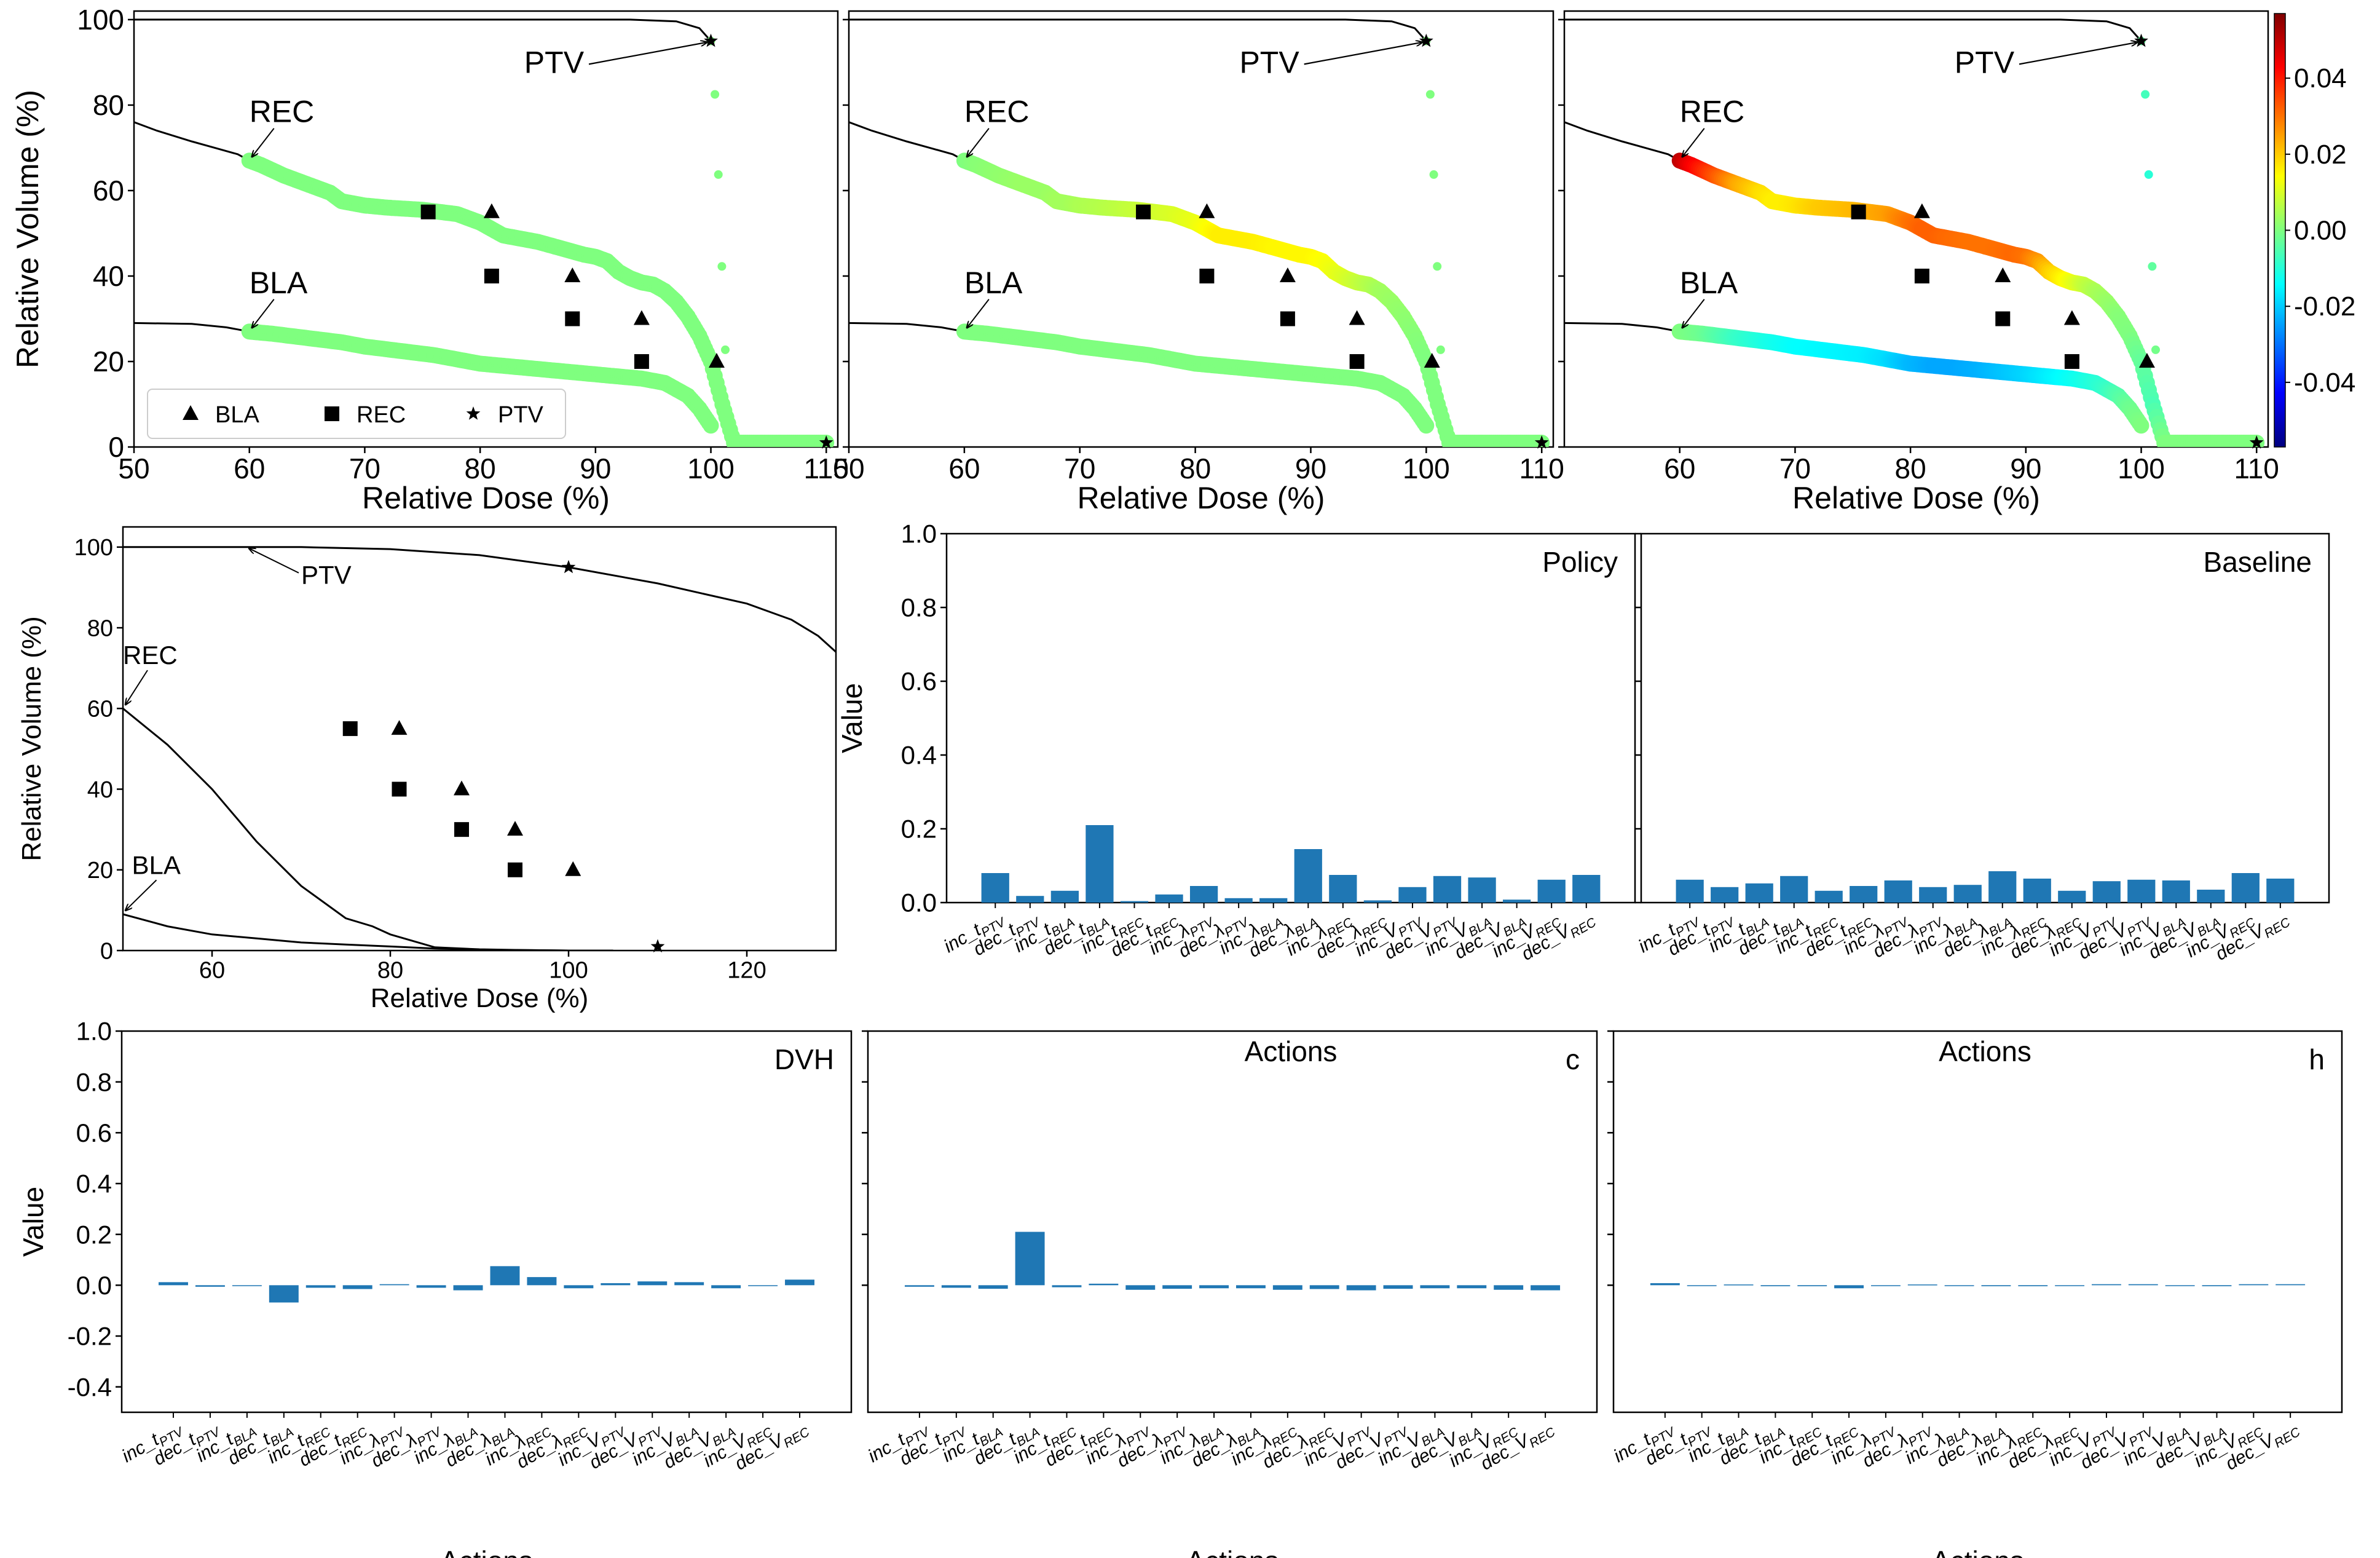  What do you see at coordinates (1622, 142) in the screenshot?
I see `curve-rec` at bounding box center [1622, 142].